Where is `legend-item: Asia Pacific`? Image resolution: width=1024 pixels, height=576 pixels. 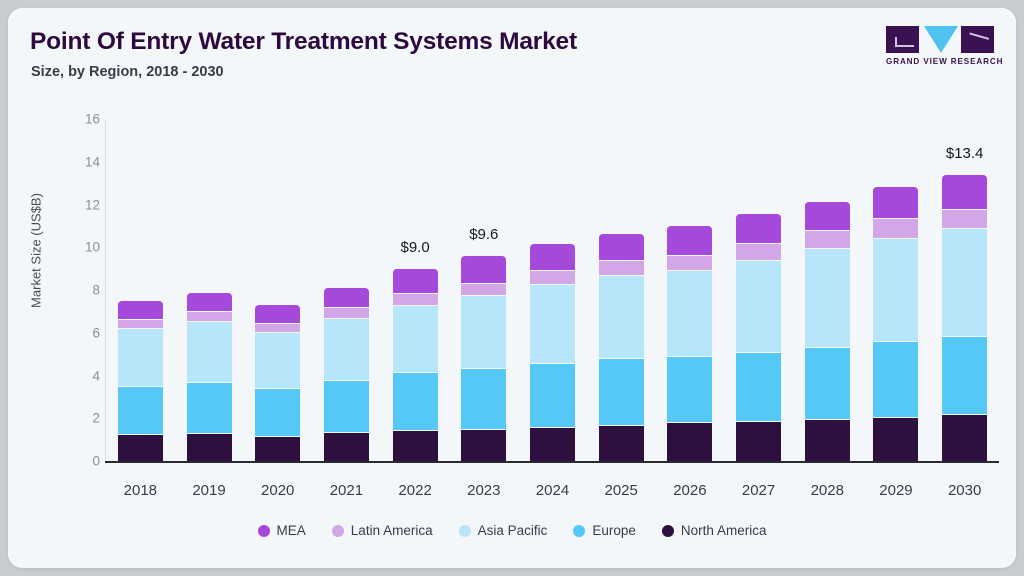 legend-item: Asia Pacific is located at coordinates (502, 530).